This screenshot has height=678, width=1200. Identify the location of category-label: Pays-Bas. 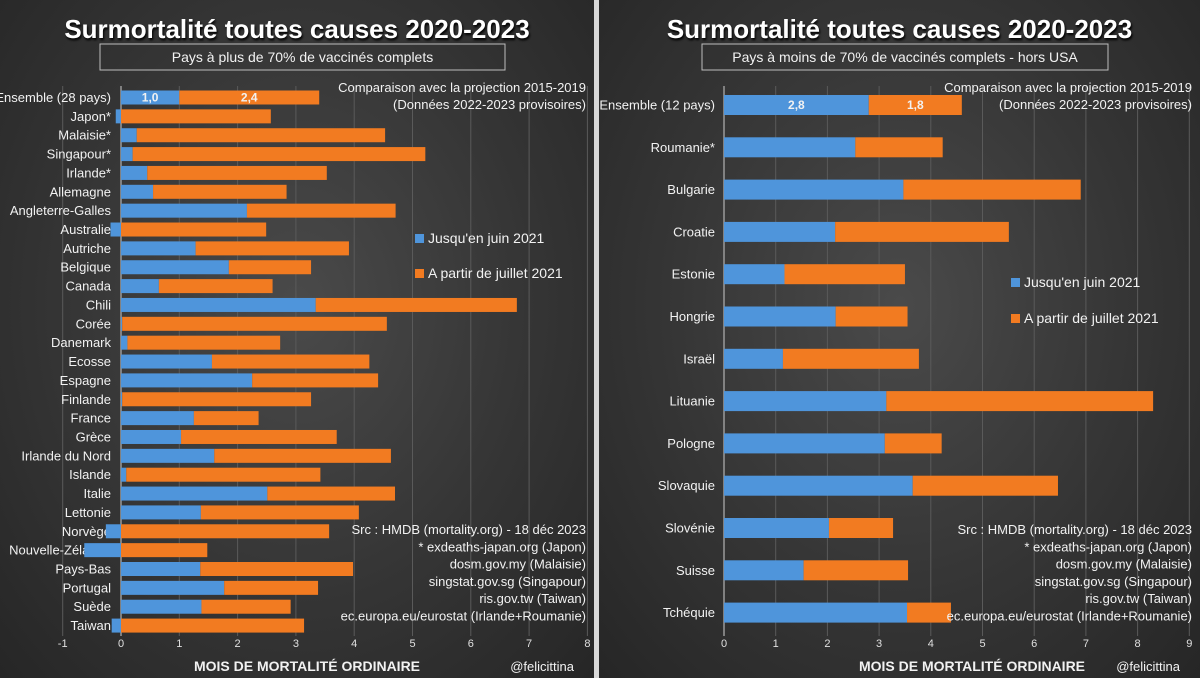
(83, 569).